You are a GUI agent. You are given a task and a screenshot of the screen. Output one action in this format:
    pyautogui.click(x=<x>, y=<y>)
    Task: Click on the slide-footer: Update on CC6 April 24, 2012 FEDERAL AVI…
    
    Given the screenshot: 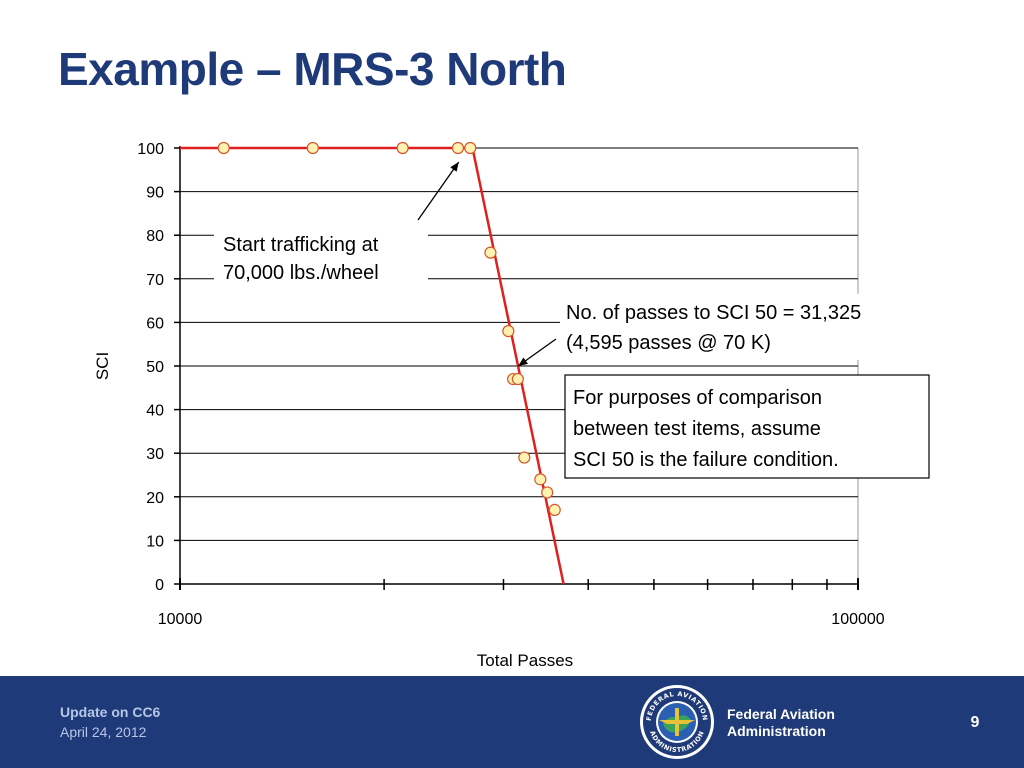 What is the action you would take?
    pyautogui.click(x=512, y=722)
    